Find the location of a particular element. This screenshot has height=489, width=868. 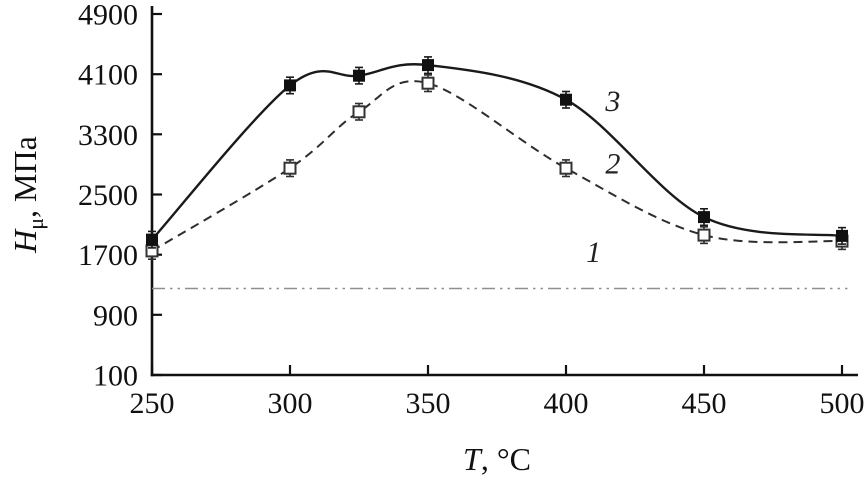

y-tick-label: 100 is located at coordinates (115, 376).